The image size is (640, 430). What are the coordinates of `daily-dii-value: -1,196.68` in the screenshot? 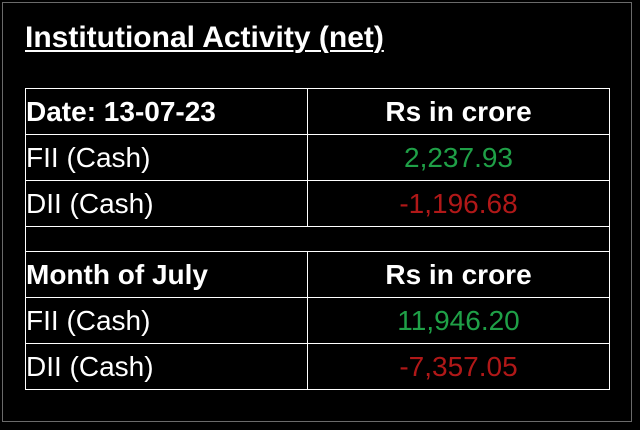 It's located at (458, 203).